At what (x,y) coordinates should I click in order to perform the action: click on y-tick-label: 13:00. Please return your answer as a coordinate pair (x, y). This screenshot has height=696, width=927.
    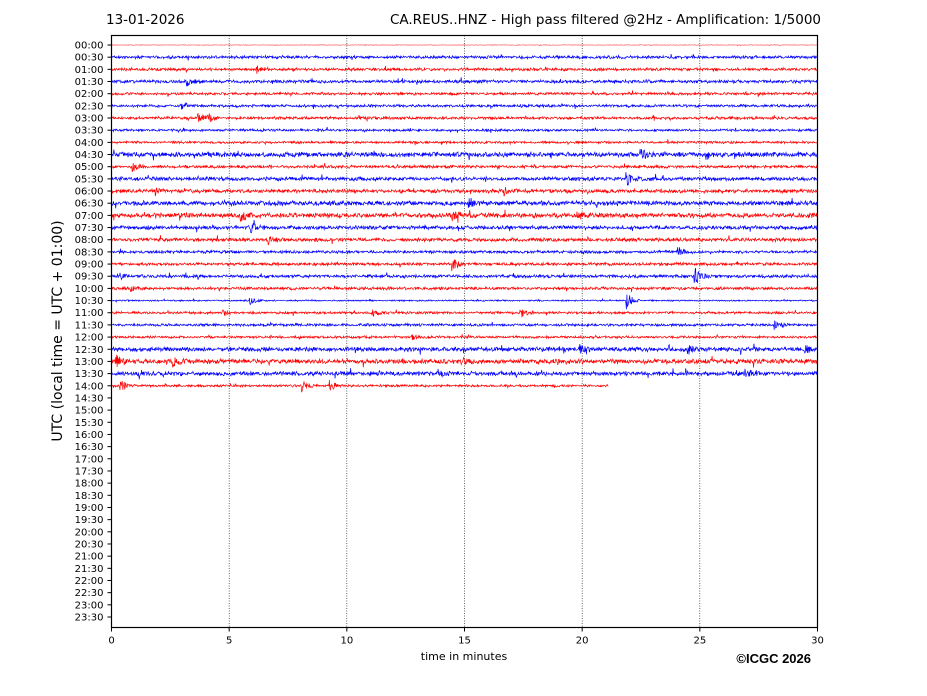
    Looking at the image, I should click on (89, 362).